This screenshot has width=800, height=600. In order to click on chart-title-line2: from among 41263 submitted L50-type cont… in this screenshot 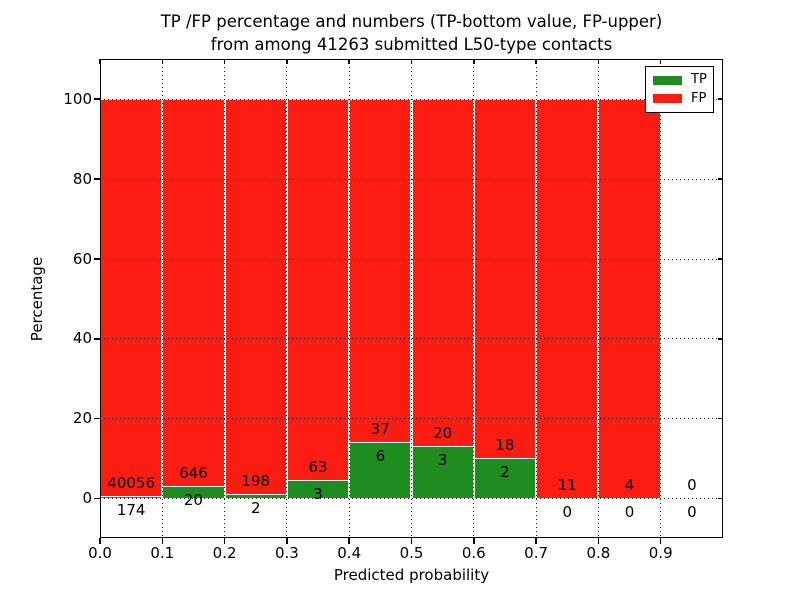, I will do `click(411, 44)`.